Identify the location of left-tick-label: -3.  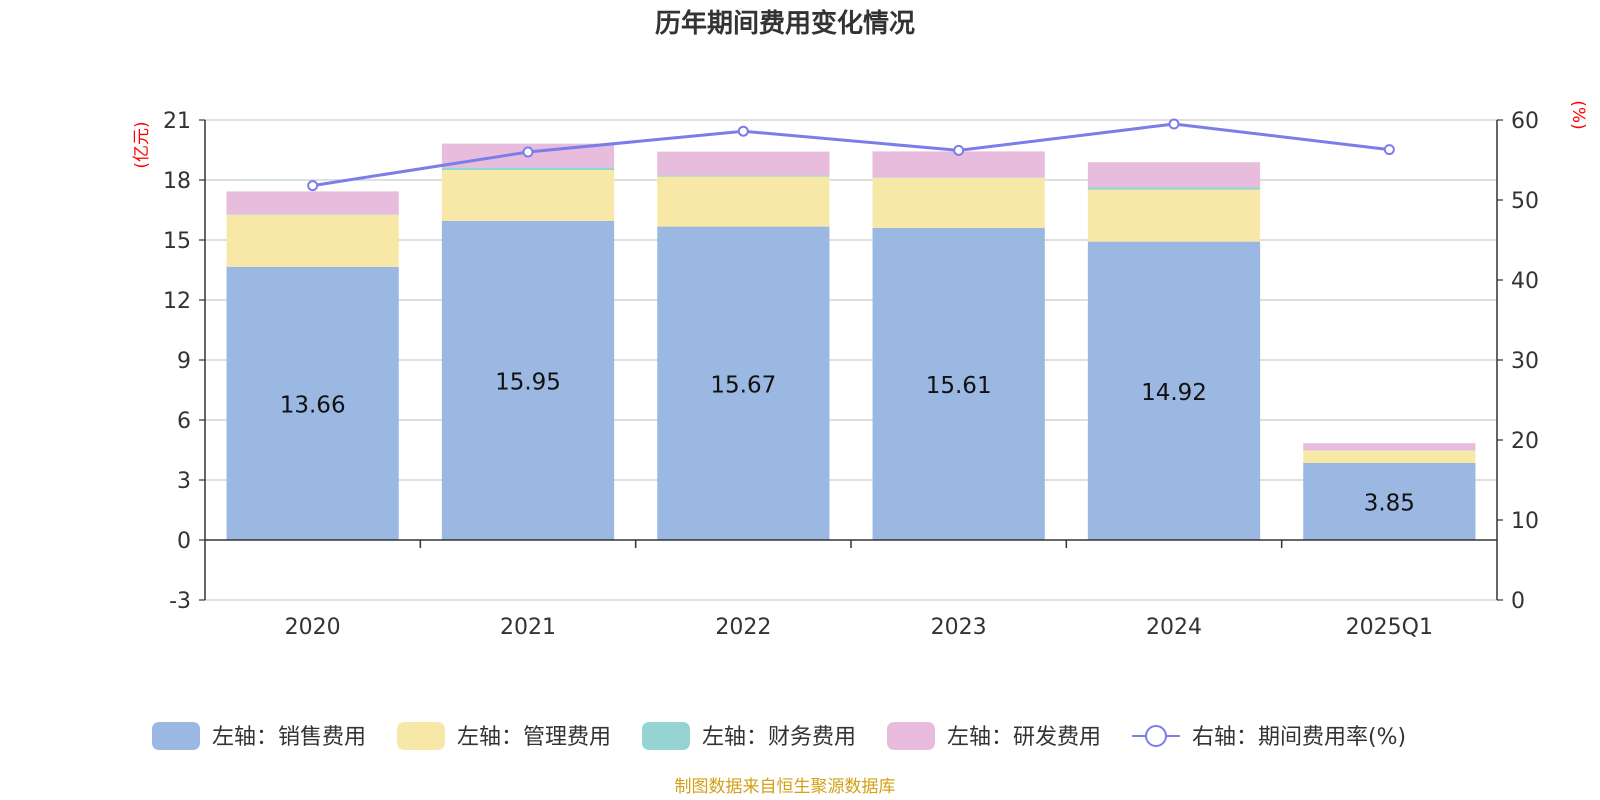
(180, 601).